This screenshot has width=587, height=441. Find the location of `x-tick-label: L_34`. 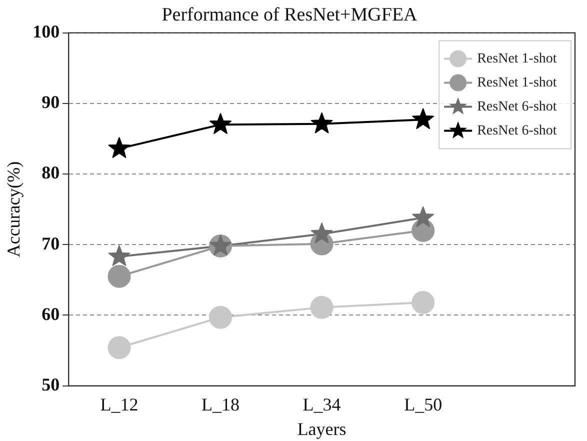

x-tick-label: L_34 is located at coordinates (321, 404).